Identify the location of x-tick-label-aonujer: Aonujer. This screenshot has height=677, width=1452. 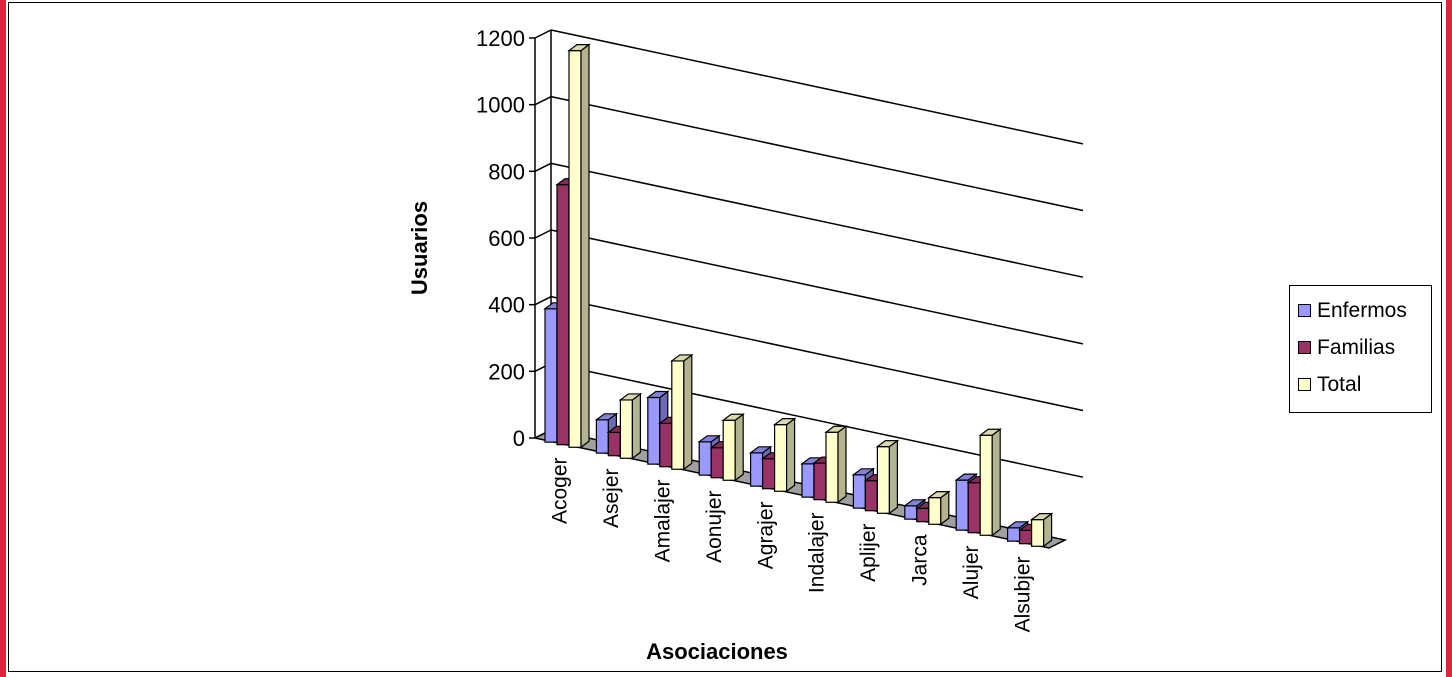
(714, 527).